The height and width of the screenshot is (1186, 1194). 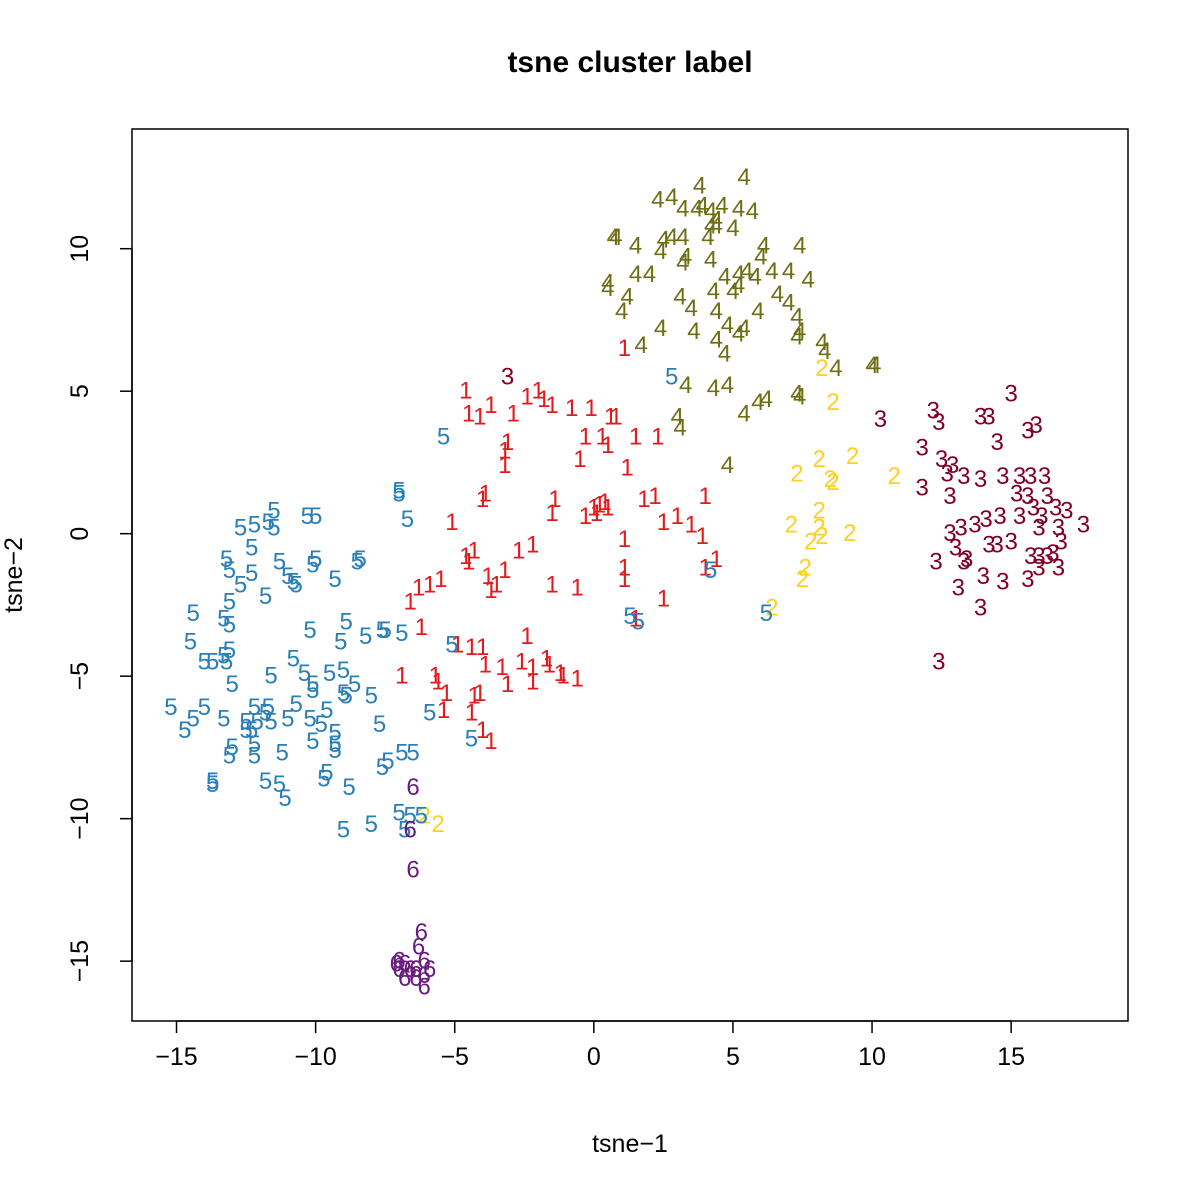 I want to click on chart-title: tsne cluster label, so click(x=629, y=62).